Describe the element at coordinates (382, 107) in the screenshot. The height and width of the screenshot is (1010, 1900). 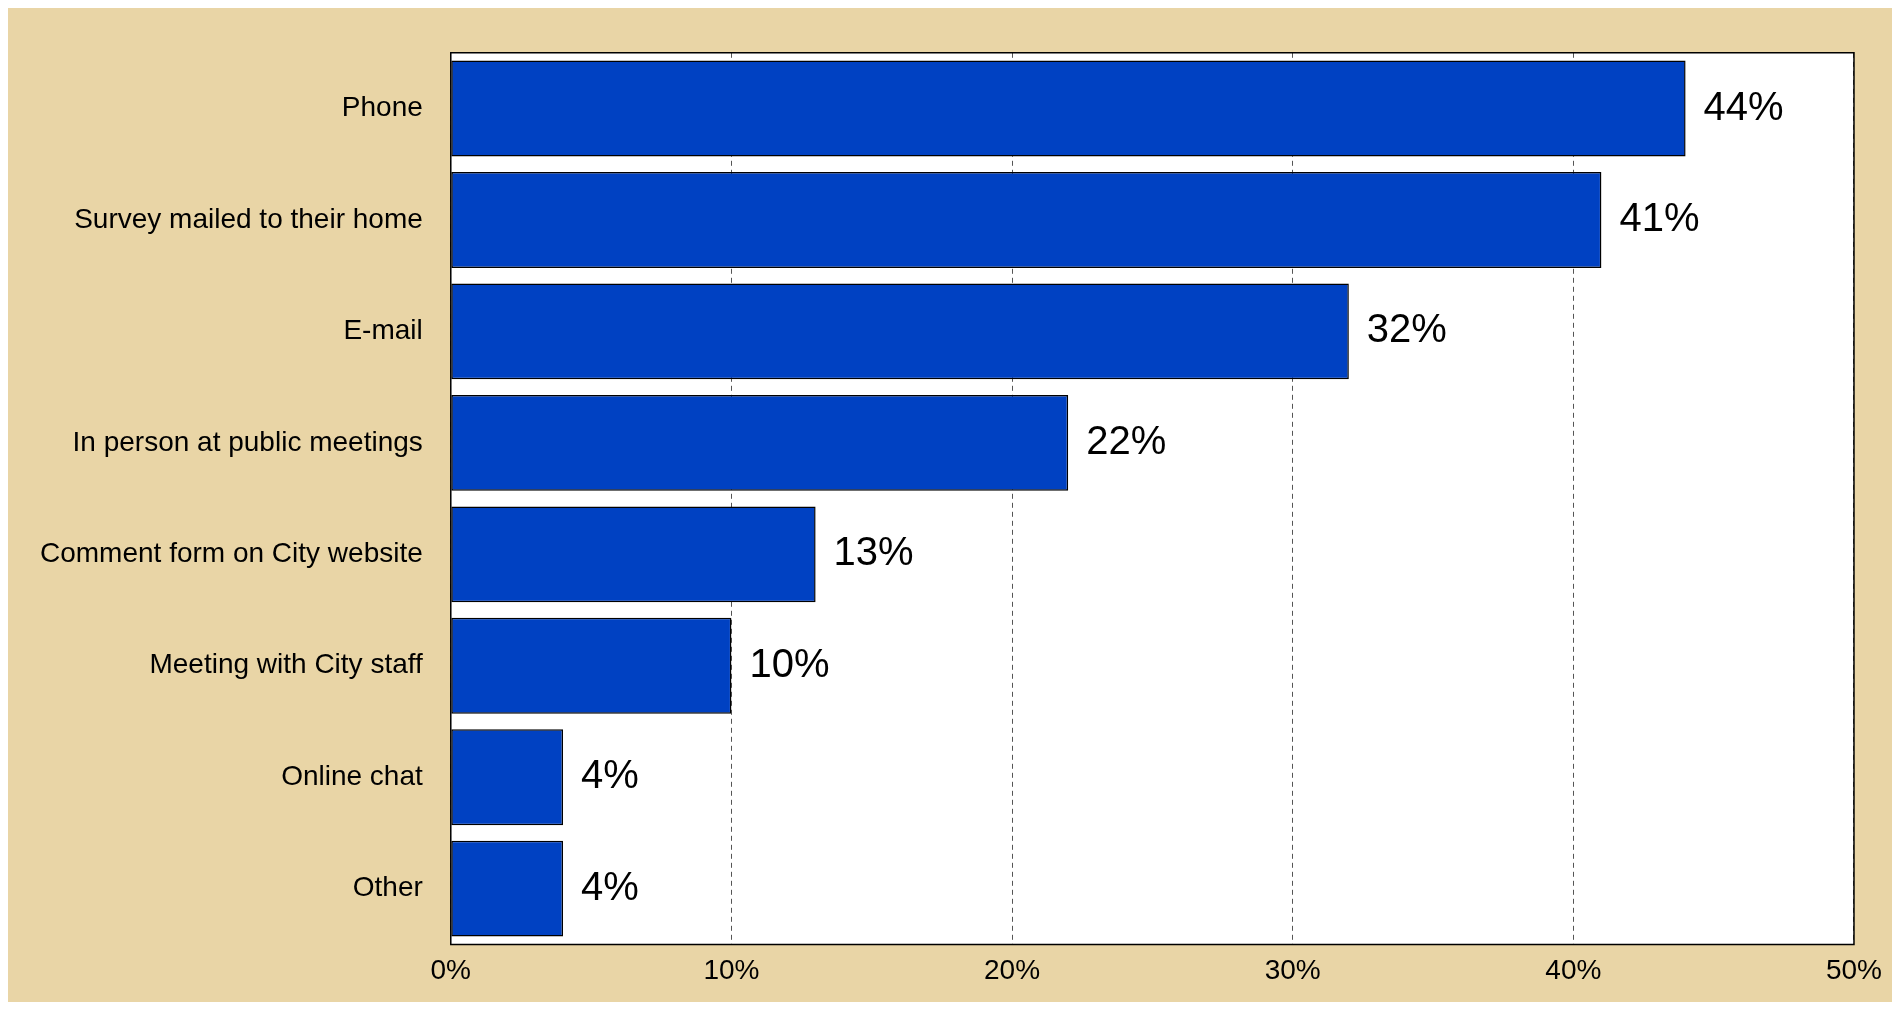
I see `y-tick-label: Phone` at that location.